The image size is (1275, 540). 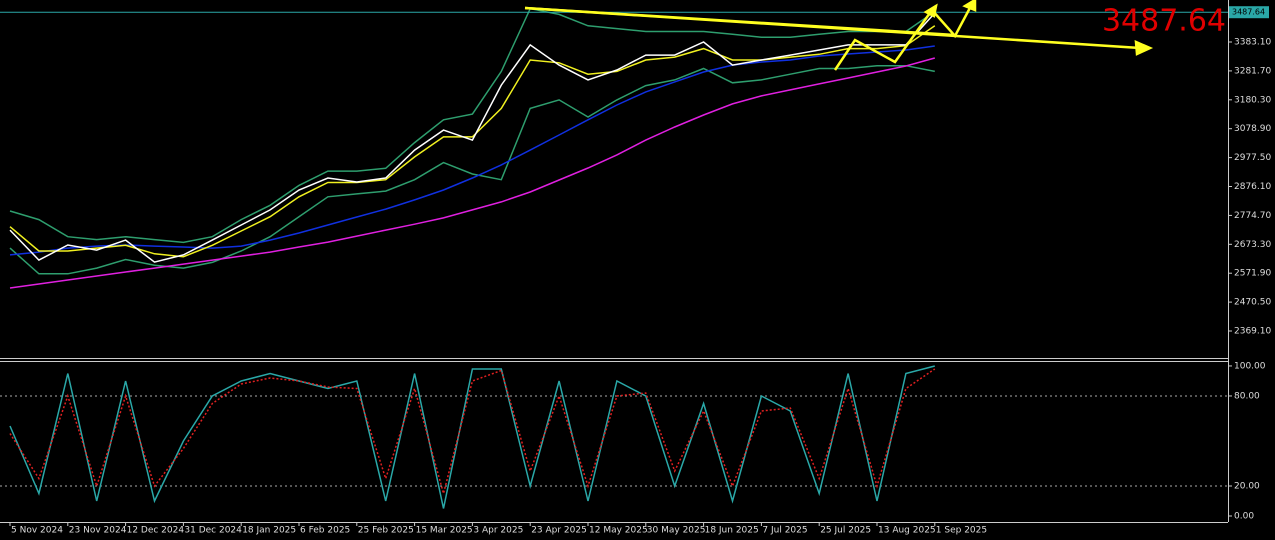 I want to click on y-tick-label: 2876.10, so click(x=1252, y=187).